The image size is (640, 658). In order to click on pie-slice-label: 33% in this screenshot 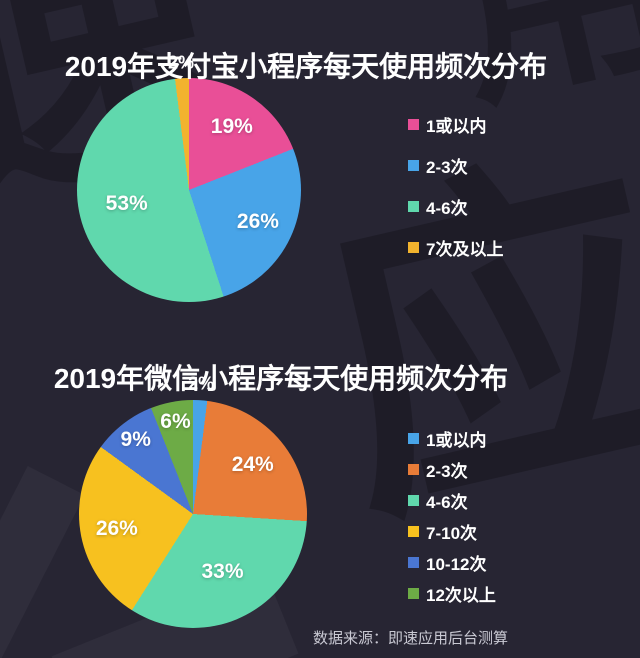, I will do `click(222, 571)`.